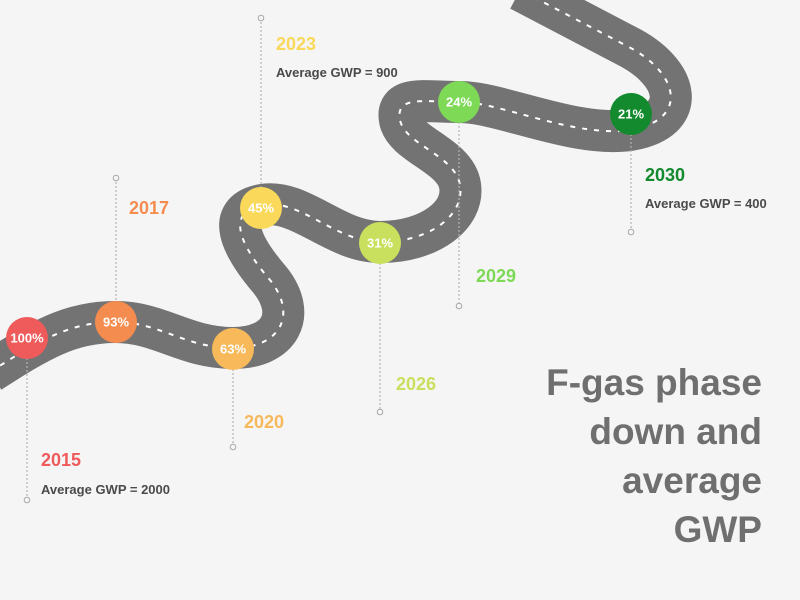 Image resolution: width=800 pixels, height=600 pixels. I want to click on milestone-marker-2017, so click(116, 322).